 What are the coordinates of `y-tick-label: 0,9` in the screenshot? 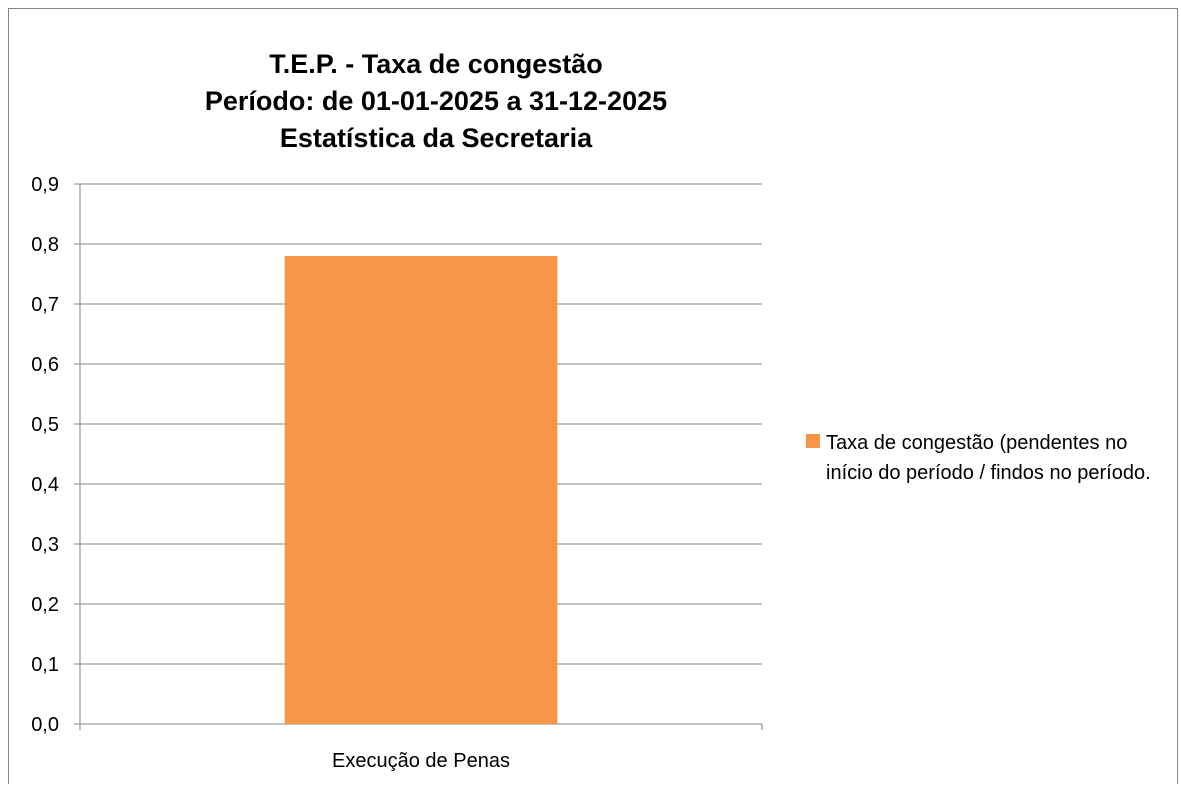 It's located at (45, 185).